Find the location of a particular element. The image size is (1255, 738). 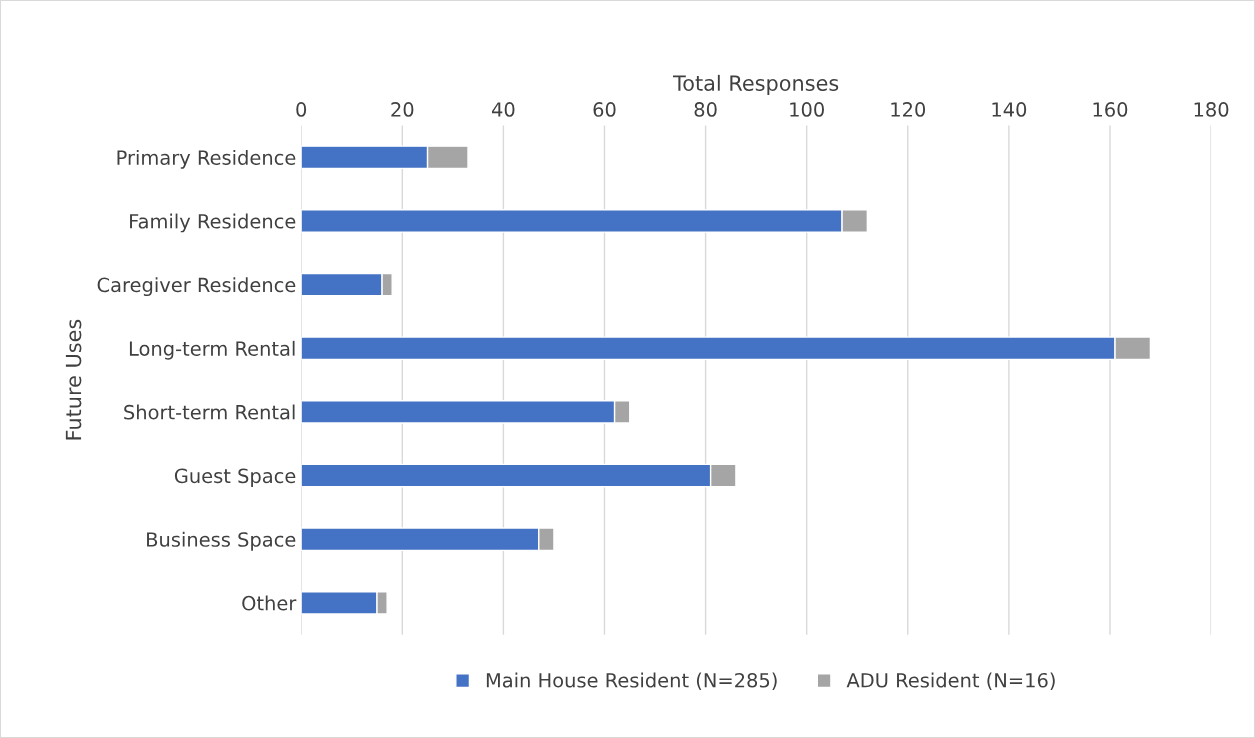

y-tick-label: Other is located at coordinates (269, 603).